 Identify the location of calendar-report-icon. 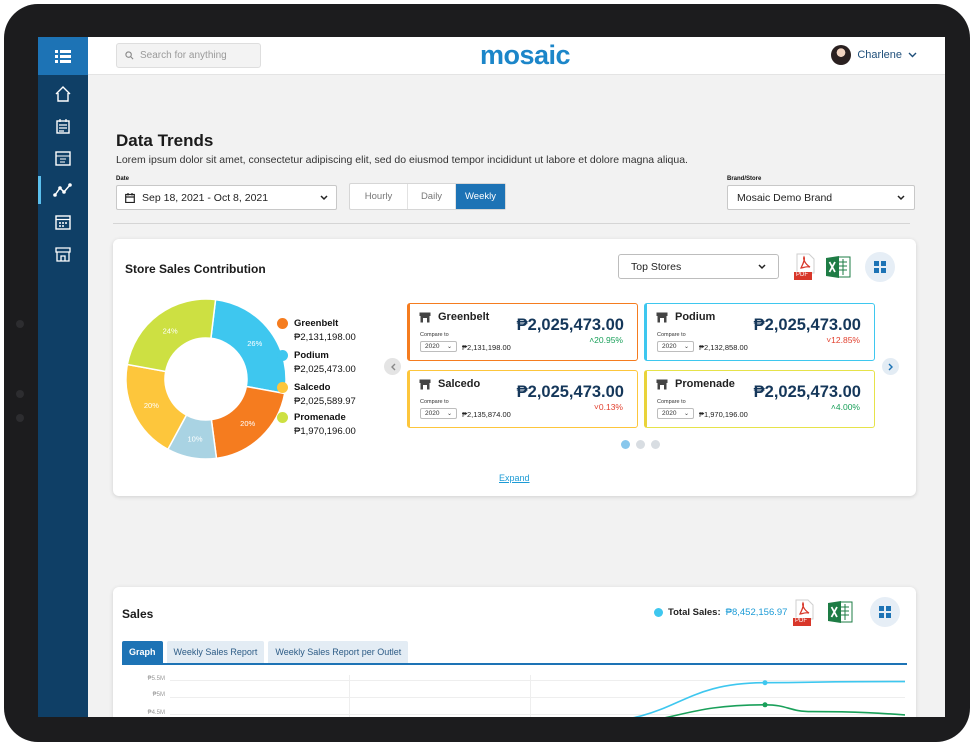
(63, 158).